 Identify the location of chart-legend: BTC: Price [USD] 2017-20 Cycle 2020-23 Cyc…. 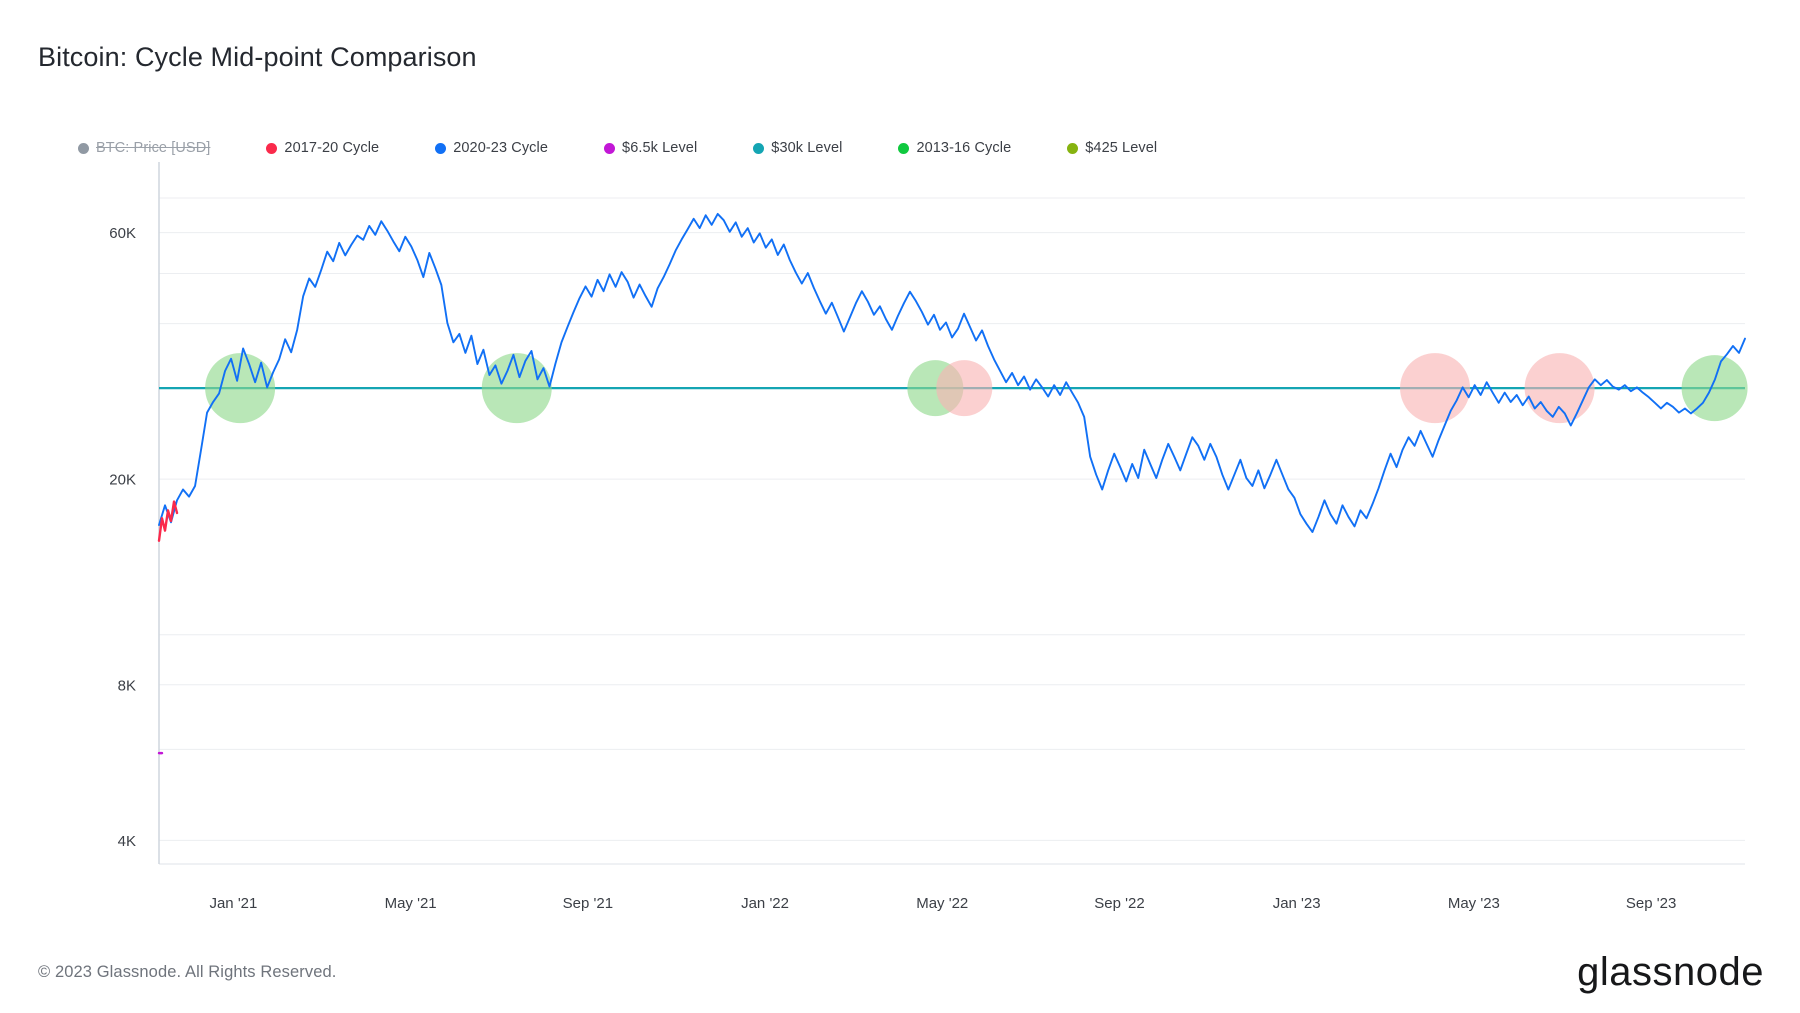
(617, 148).